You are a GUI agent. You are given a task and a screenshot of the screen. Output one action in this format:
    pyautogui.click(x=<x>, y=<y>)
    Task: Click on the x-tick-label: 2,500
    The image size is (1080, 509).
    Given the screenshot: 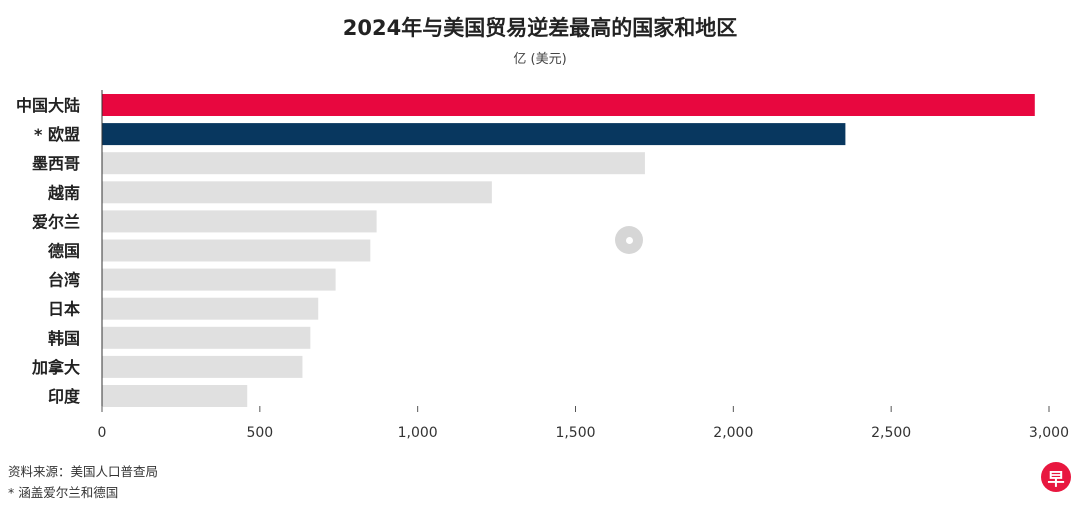 What is the action you would take?
    pyautogui.click(x=891, y=433)
    